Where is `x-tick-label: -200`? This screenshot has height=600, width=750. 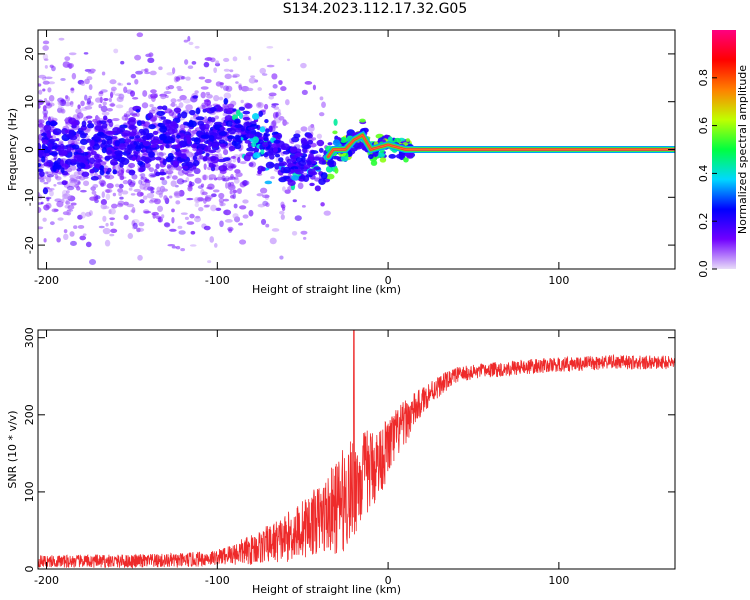
x-tick-label: -200 is located at coordinates (46, 280).